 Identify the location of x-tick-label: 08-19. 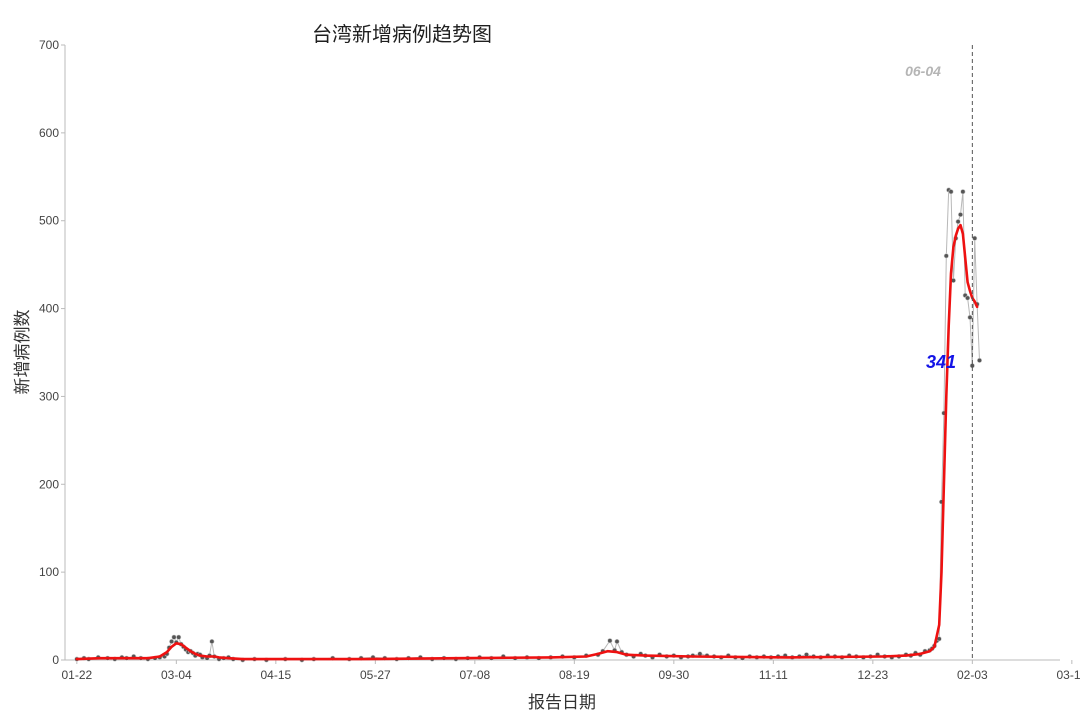
(574, 675).